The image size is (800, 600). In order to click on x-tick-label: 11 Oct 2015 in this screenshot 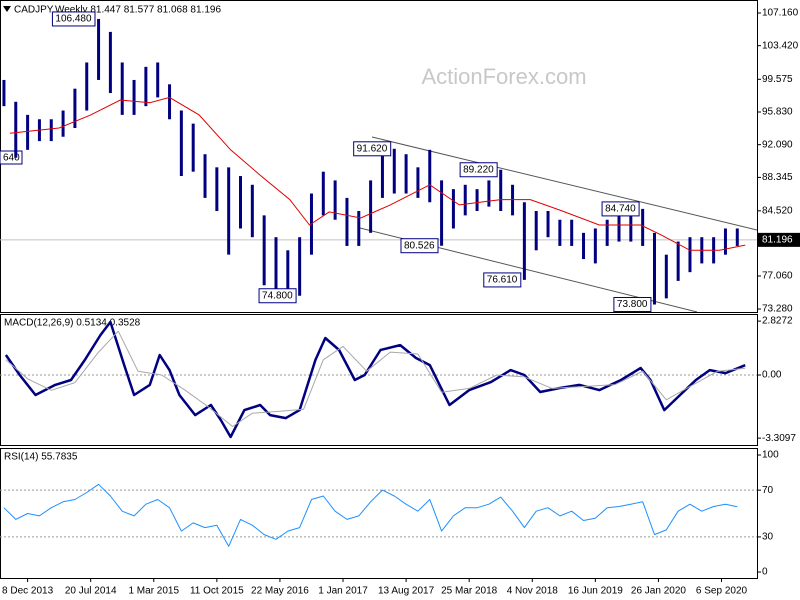, I will do `click(217, 591)`.